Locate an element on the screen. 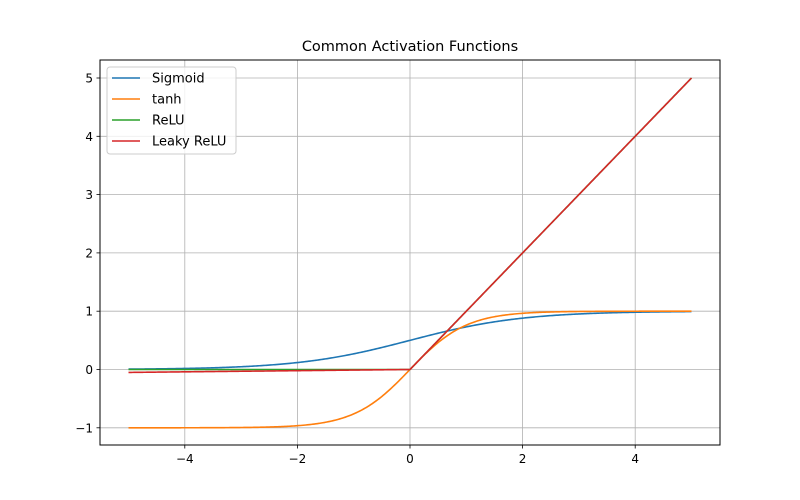 This screenshot has width=800, height=500. legend-label: Sigmoid is located at coordinates (178, 79).